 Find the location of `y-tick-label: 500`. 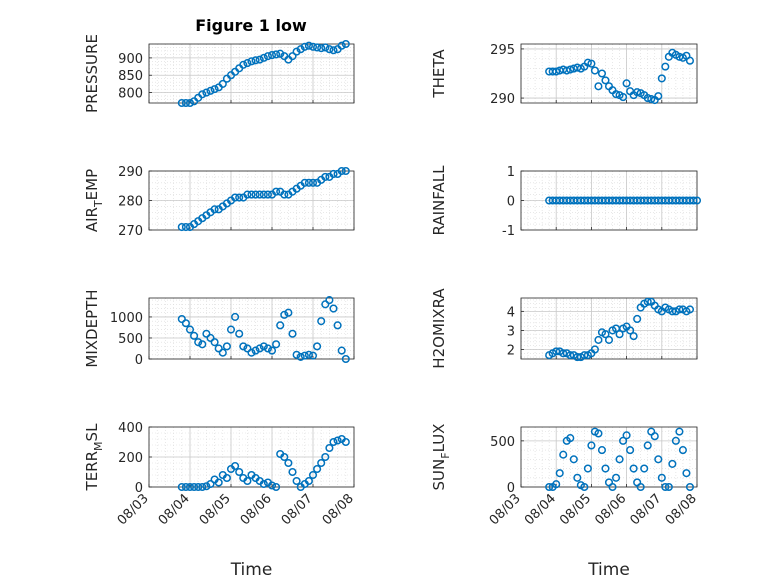

y-tick-label: 500 is located at coordinates (502, 442).